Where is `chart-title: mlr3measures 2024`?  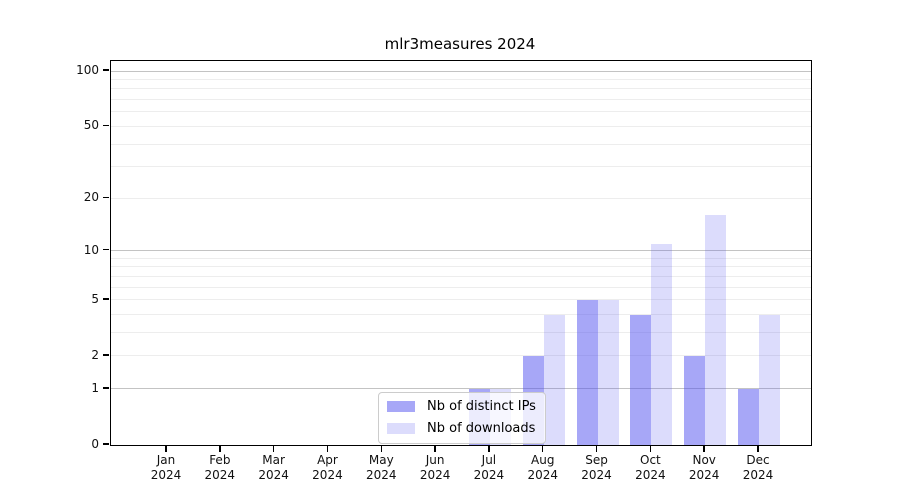 chart-title: mlr3measures 2024 is located at coordinates (460, 44).